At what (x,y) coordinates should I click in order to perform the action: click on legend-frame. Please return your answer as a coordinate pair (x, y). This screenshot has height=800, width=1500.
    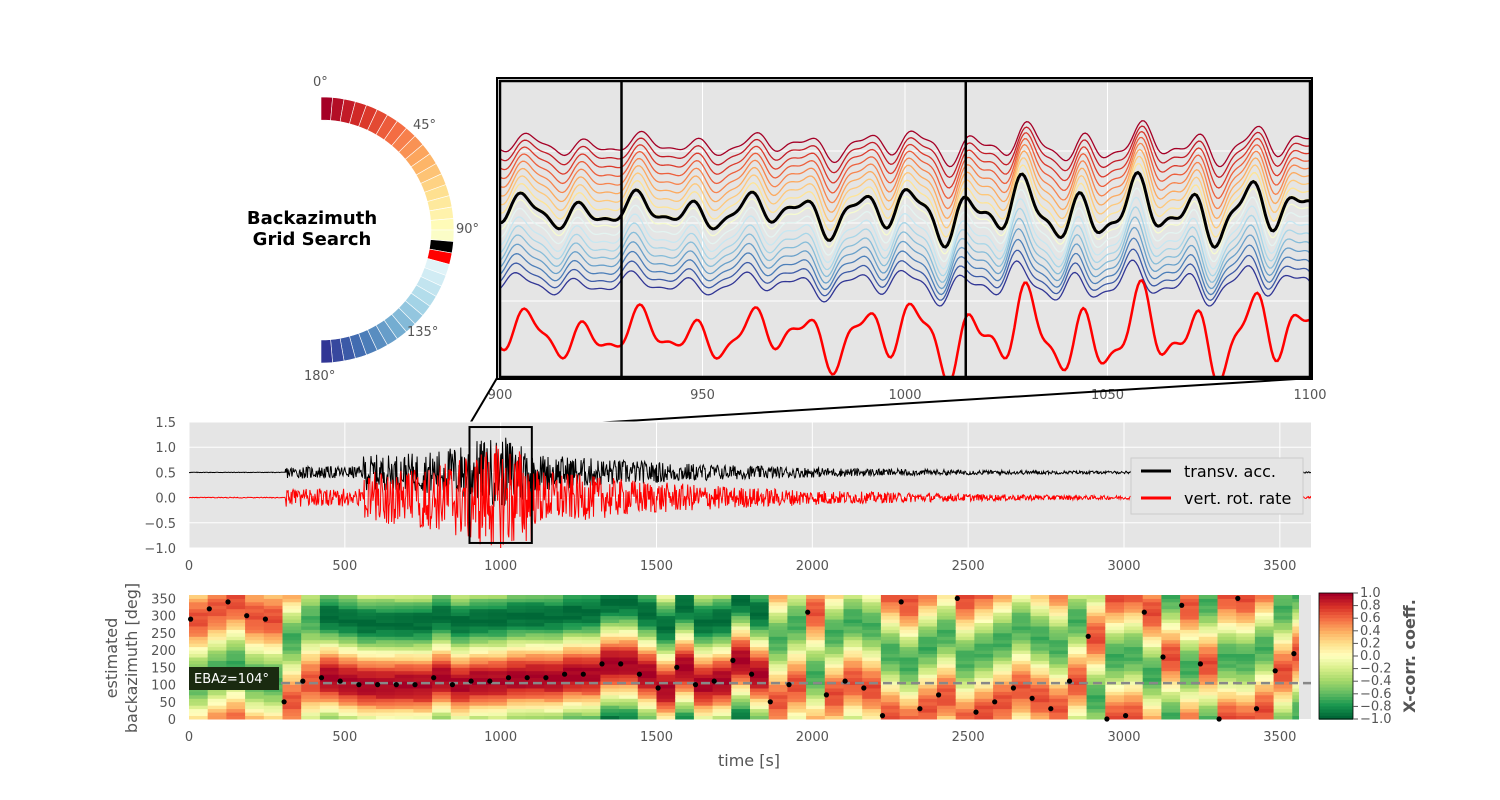
    Looking at the image, I should click on (1217, 486).